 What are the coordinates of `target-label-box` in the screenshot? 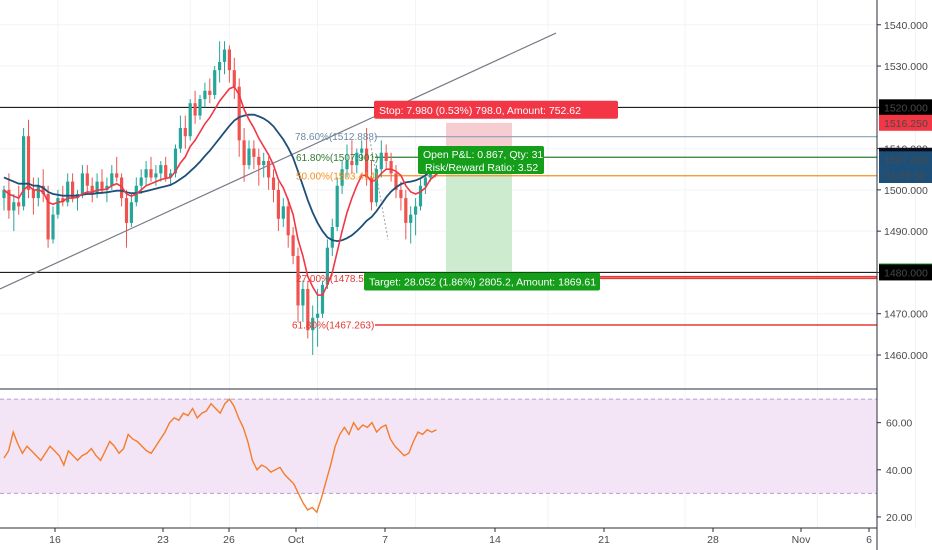 It's located at (482, 281).